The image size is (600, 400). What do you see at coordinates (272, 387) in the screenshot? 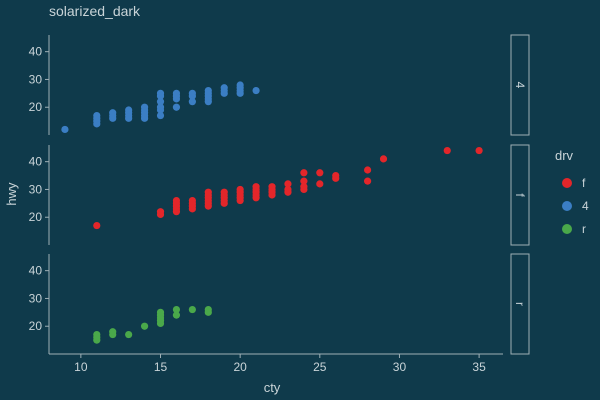
I see `x-axis-label: cty` at bounding box center [272, 387].